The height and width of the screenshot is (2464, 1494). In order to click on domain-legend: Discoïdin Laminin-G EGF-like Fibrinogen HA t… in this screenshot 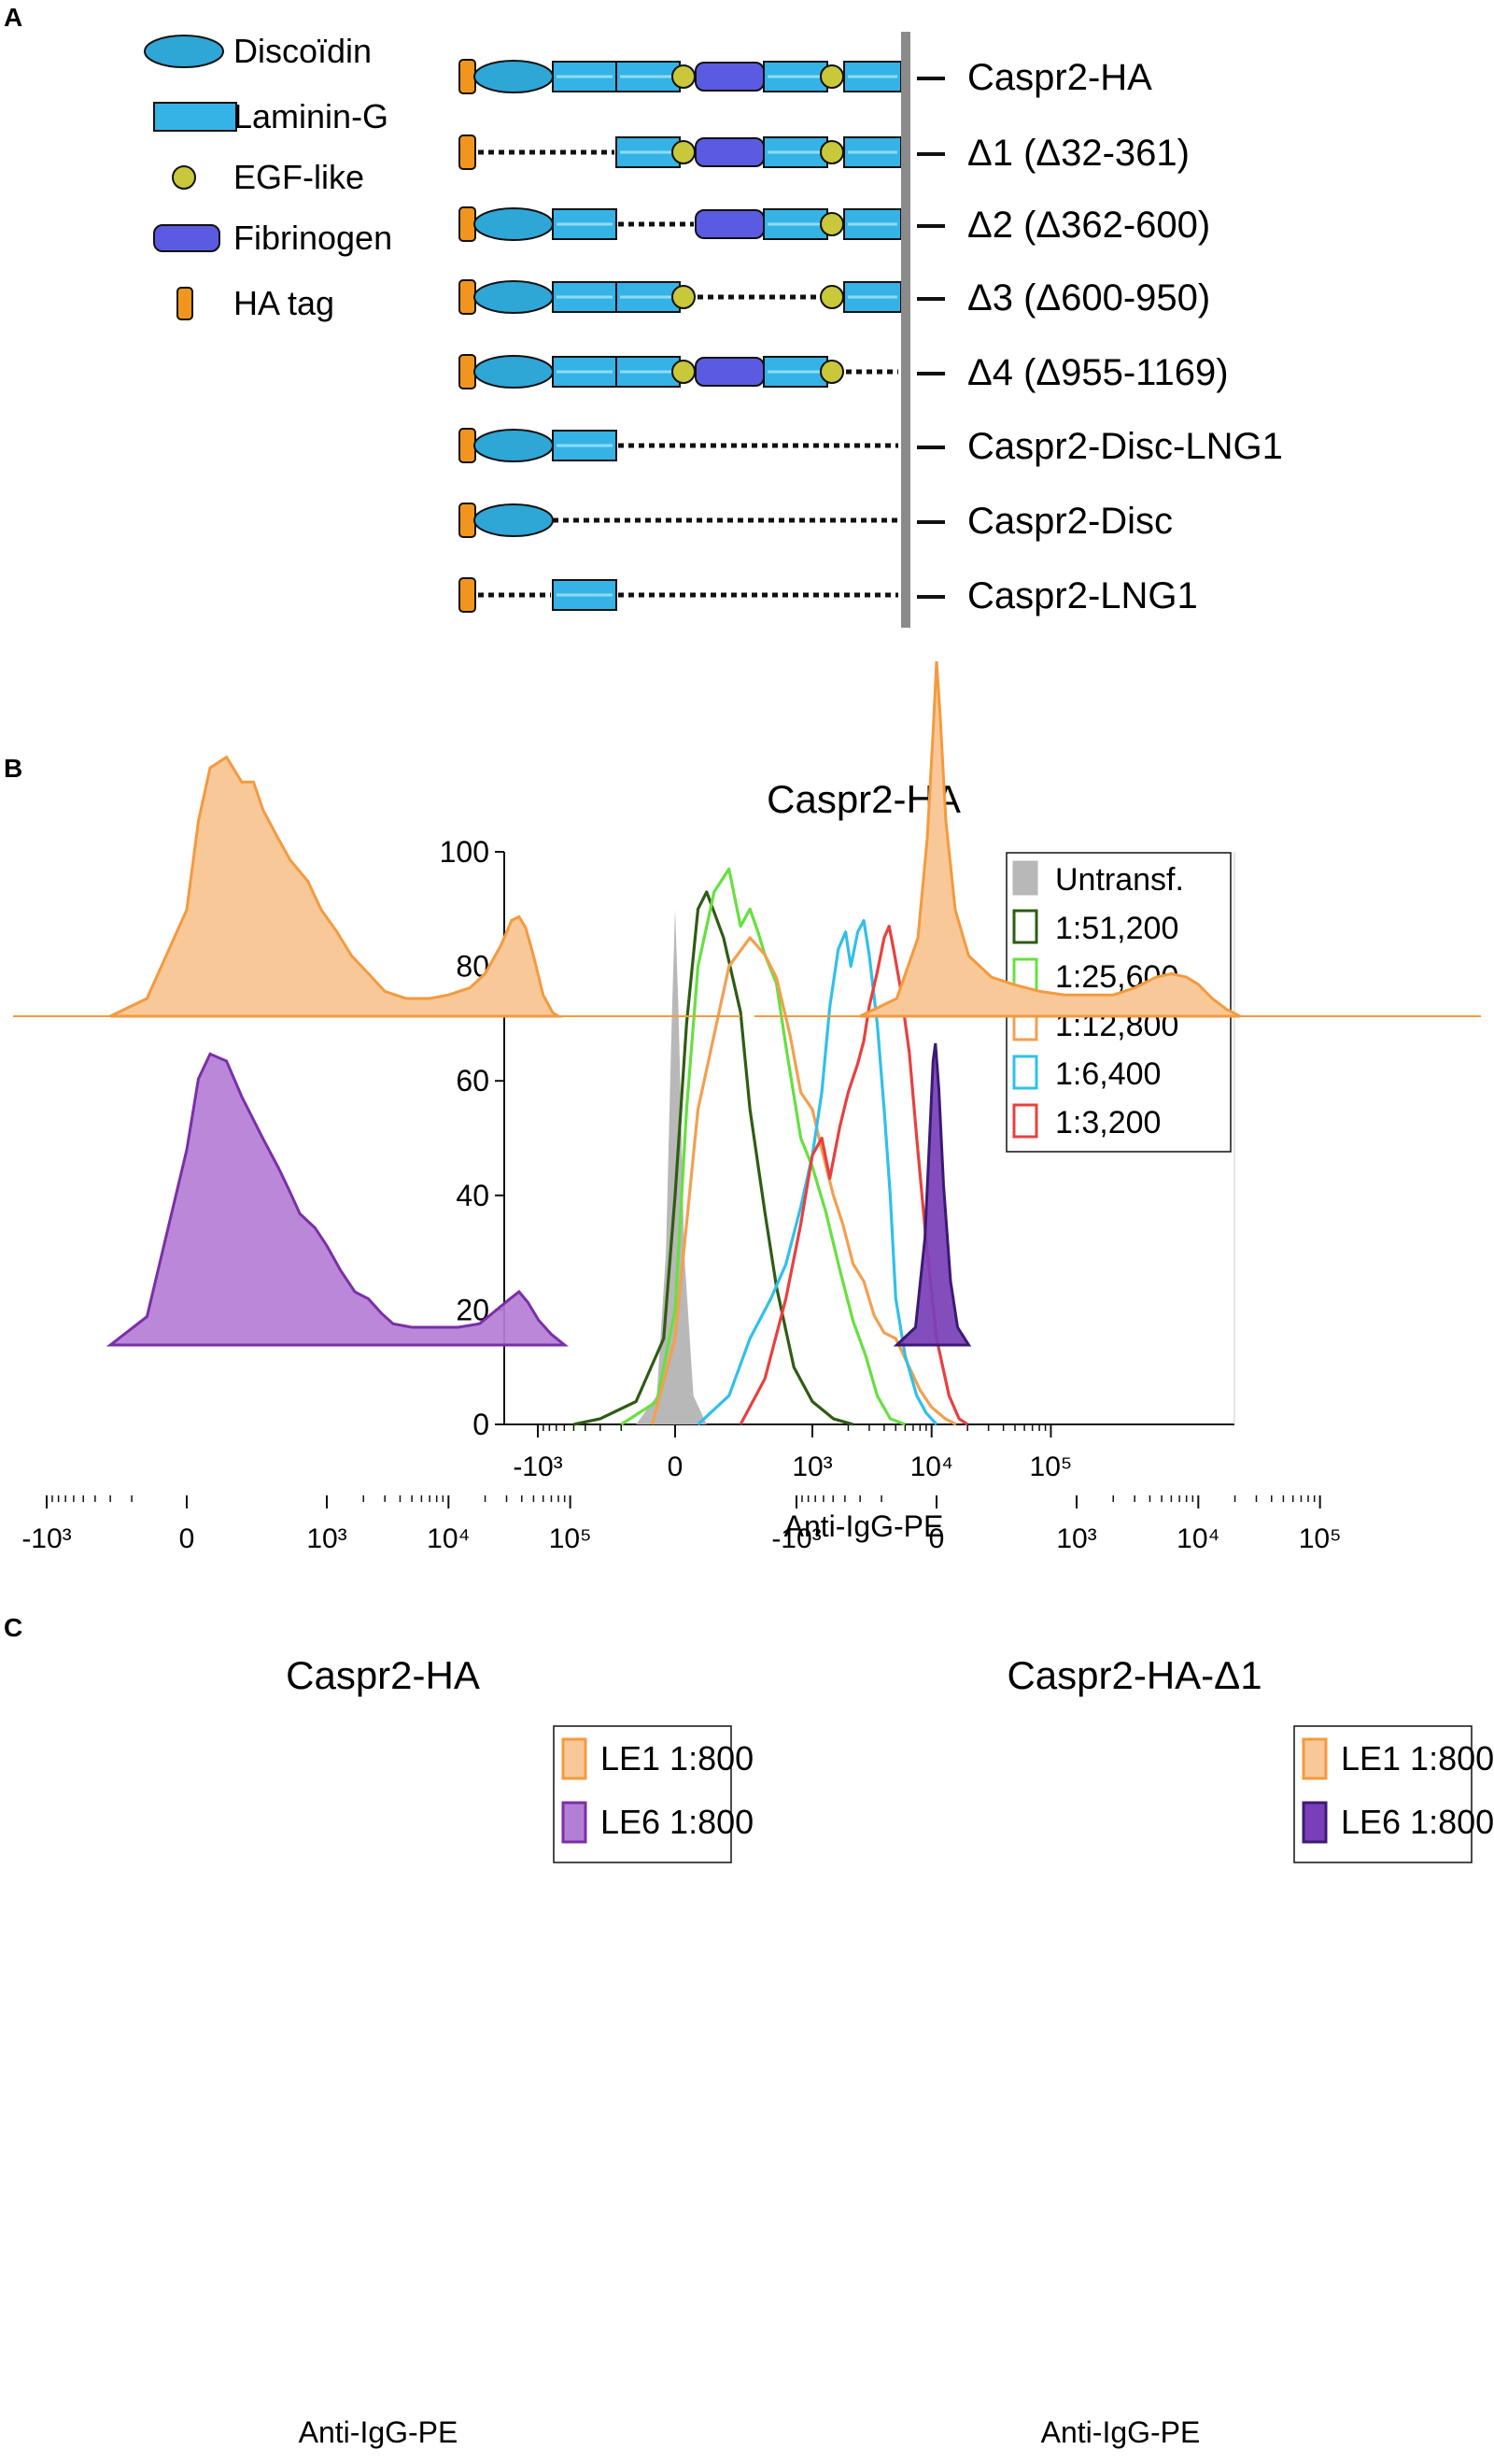, I will do `click(268, 177)`.